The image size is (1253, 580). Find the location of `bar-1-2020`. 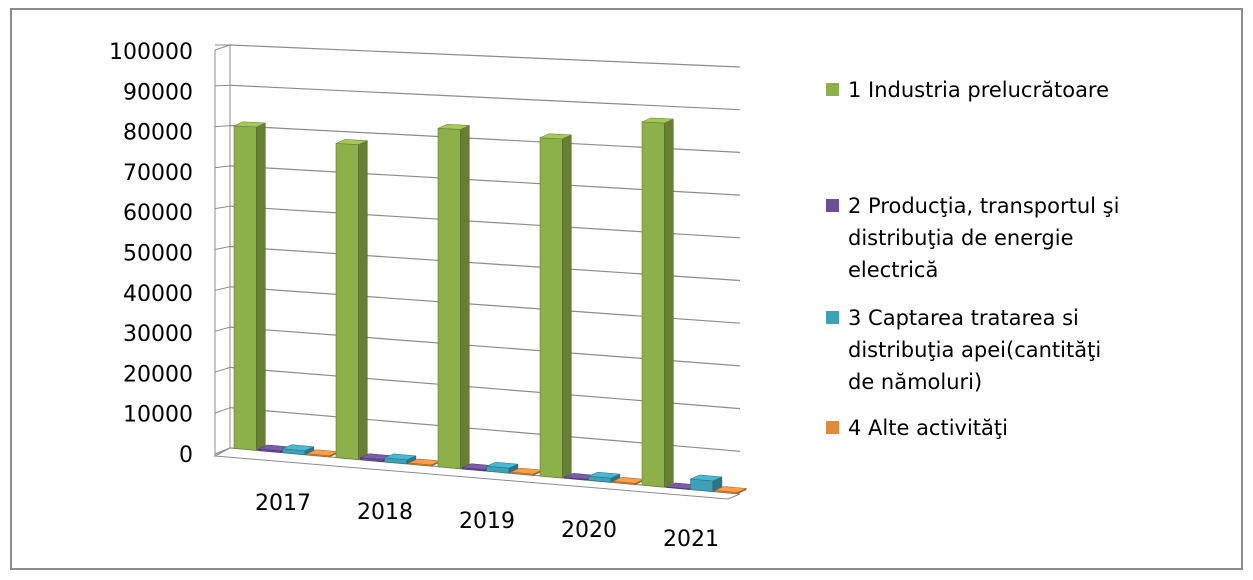

bar-1-2020 is located at coordinates (555, 306).